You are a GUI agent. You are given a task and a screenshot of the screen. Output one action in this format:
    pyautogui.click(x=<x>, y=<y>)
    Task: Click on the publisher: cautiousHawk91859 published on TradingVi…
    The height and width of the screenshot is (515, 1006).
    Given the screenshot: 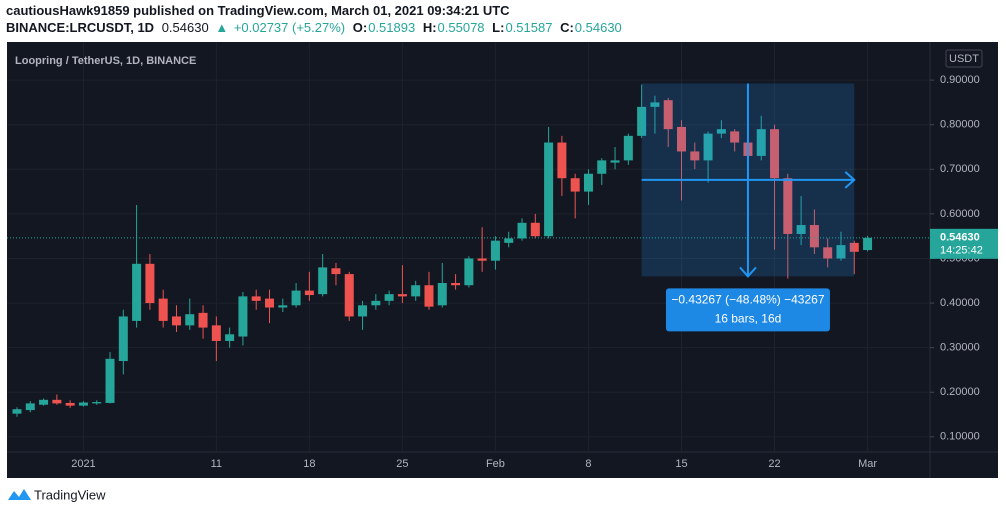 What is the action you would take?
    pyautogui.click(x=258, y=10)
    